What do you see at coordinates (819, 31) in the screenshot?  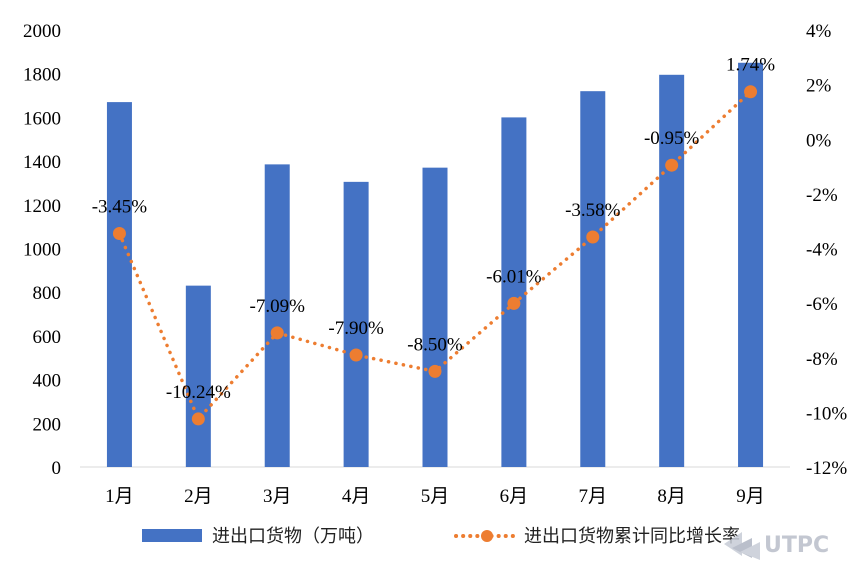 I see `right-tick-label: 4%` at bounding box center [819, 31].